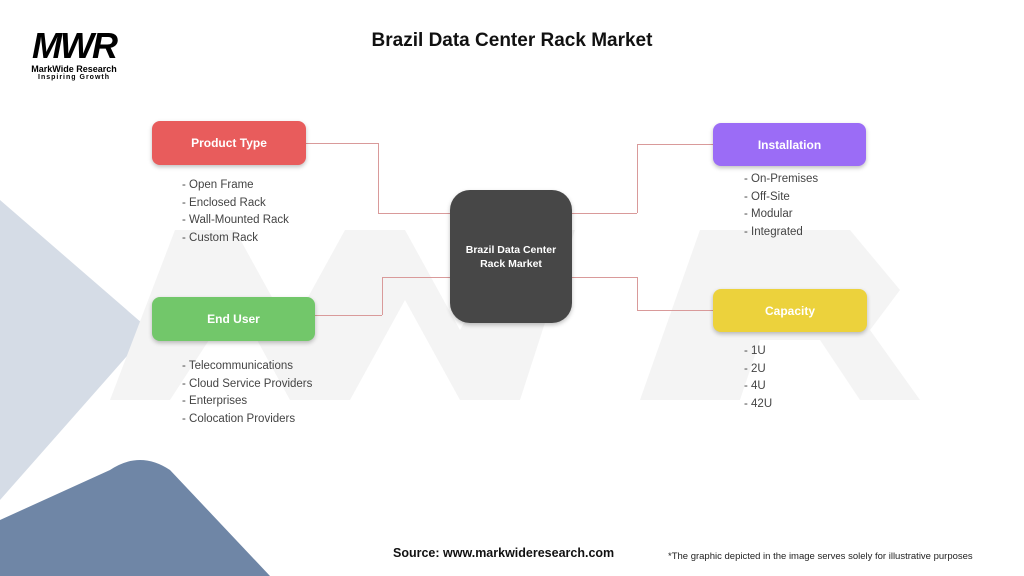  Describe the element at coordinates (215, 401) in the screenshot. I see `list-item: - Enterprises` at that location.